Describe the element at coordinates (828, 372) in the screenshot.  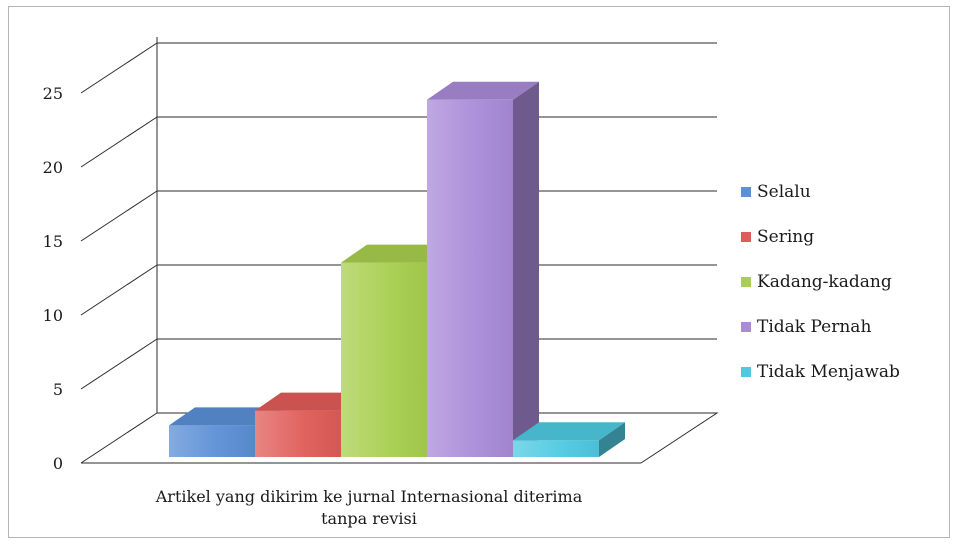
I see `legend-label: Tidak Menjawab` at that location.